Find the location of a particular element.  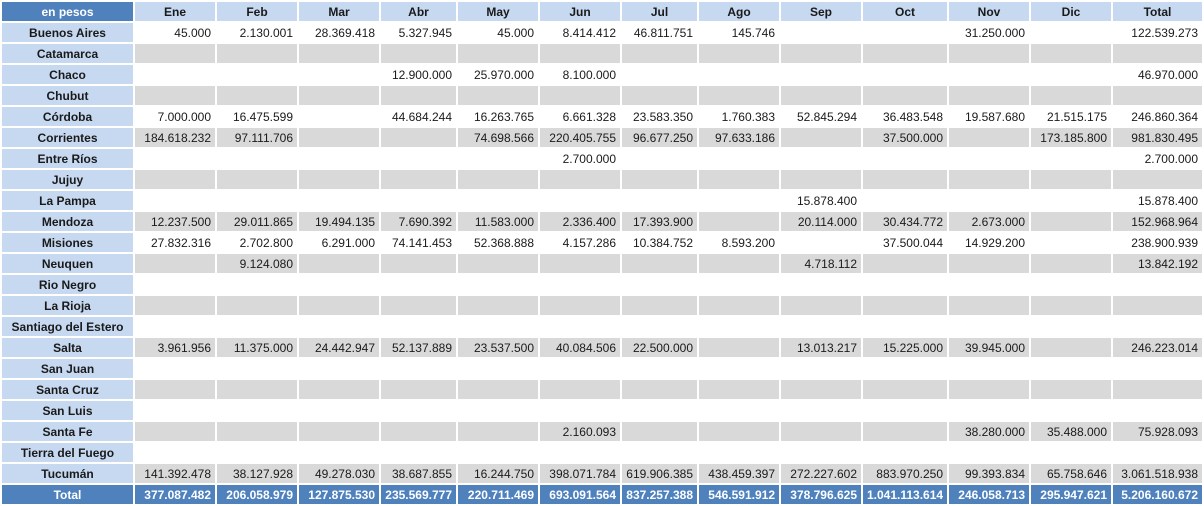

value-cell: 4.157.286 is located at coordinates (580, 242).